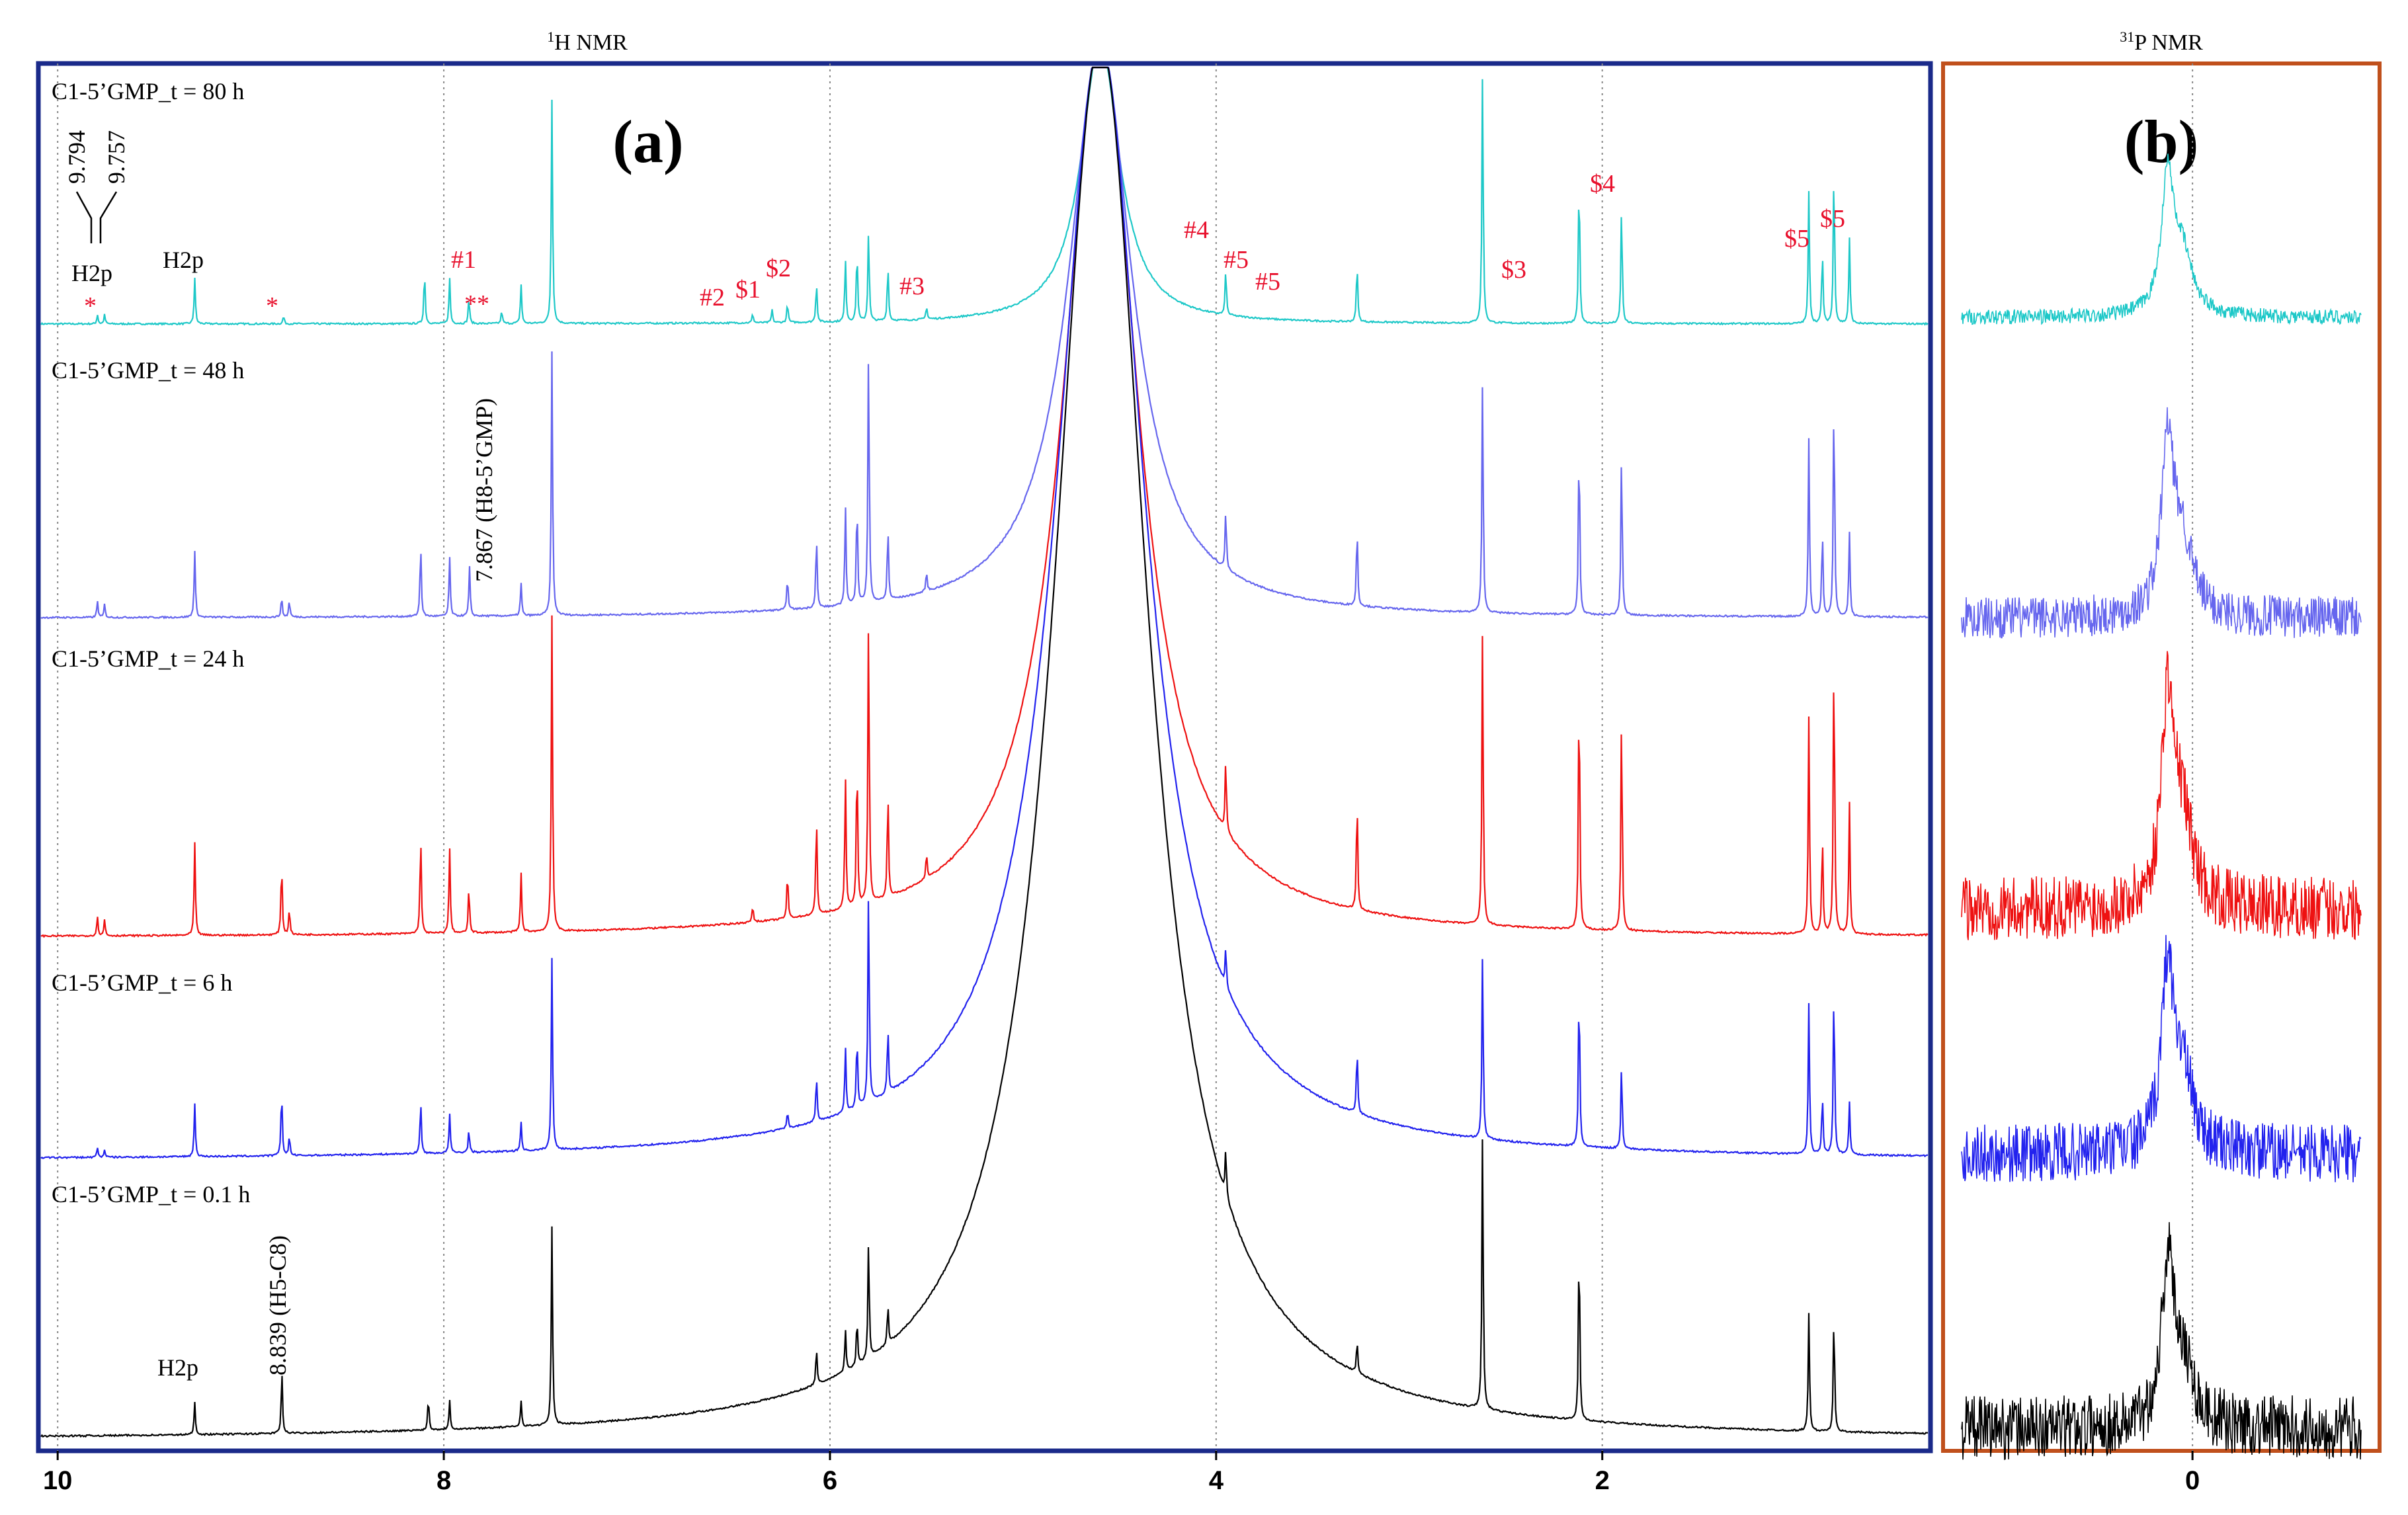 The image size is (2408, 1515). I want to click on red-label-hash5-b: #5, so click(1267, 282).